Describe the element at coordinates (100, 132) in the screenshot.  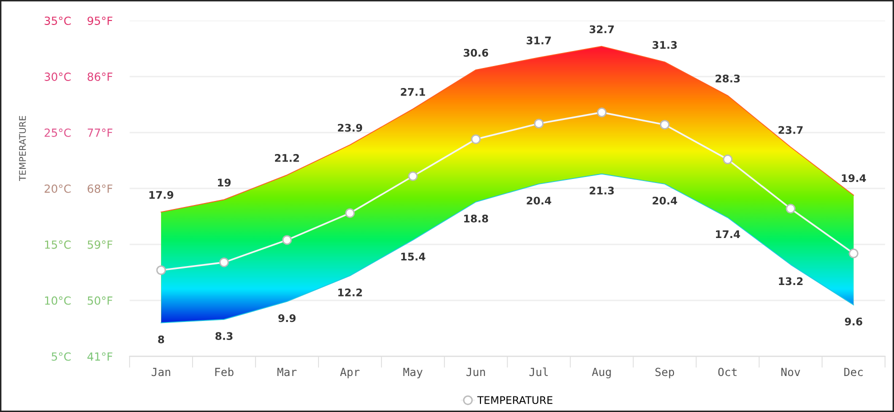
I see `y2-tick-label: 77°F` at that location.